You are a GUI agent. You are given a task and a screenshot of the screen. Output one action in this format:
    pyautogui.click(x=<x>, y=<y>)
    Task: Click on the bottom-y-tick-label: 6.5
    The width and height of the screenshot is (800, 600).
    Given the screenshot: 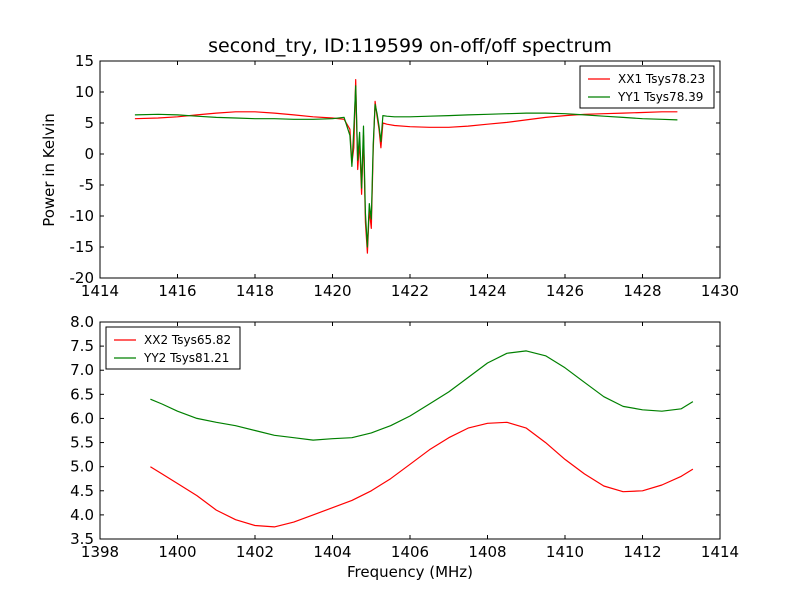 What is the action you would take?
    pyautogui.click(x=82, y=394)
    